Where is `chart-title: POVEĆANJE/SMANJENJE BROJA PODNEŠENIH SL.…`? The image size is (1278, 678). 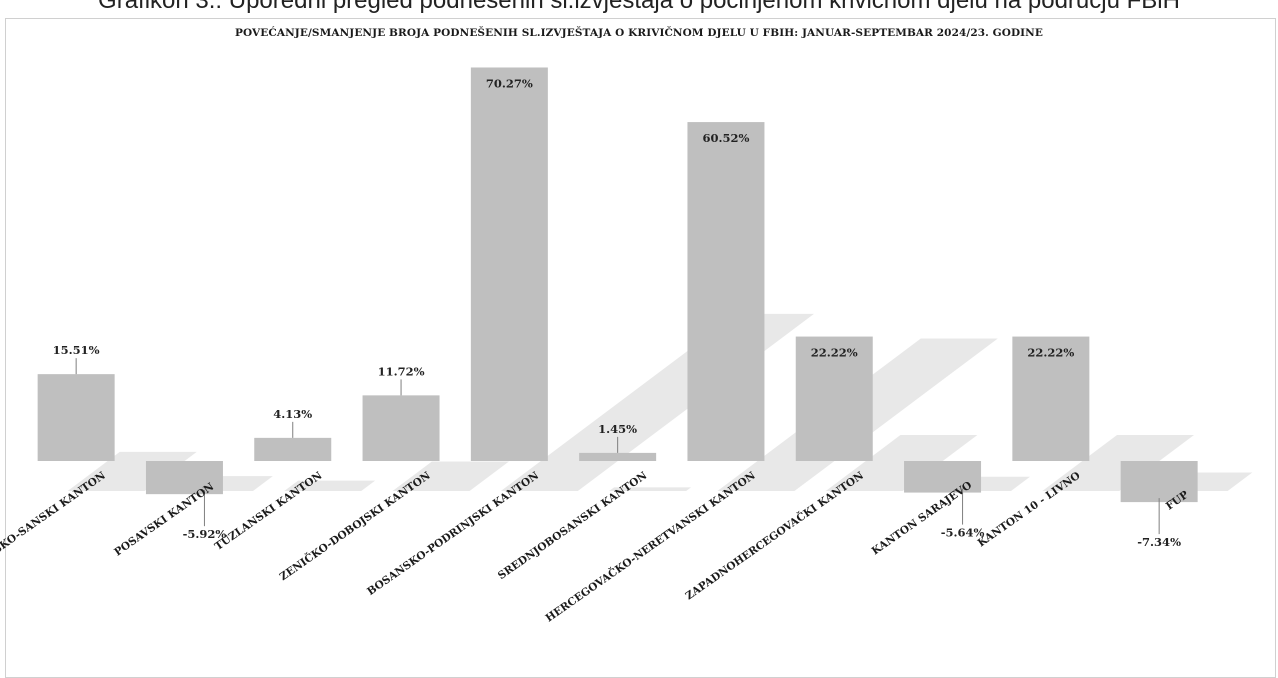 chart-title: POVEĆANJE/SMANJENJE BROJA PODNEŠENIH SL.… is located at coordinates (639, 33).